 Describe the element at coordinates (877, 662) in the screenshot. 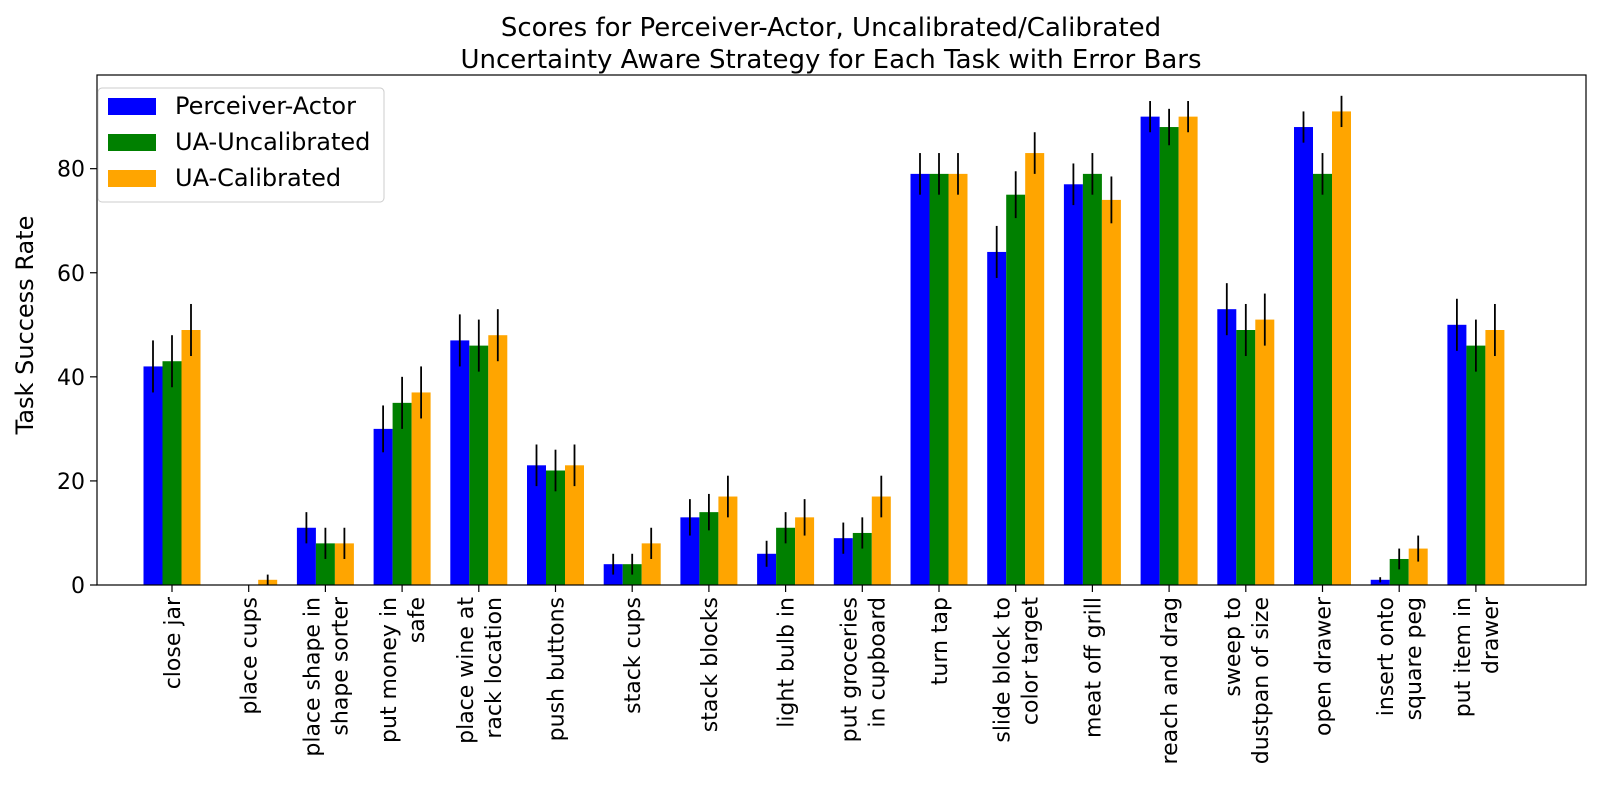

I see `x-tick-label-line: in cupboard` at that location.